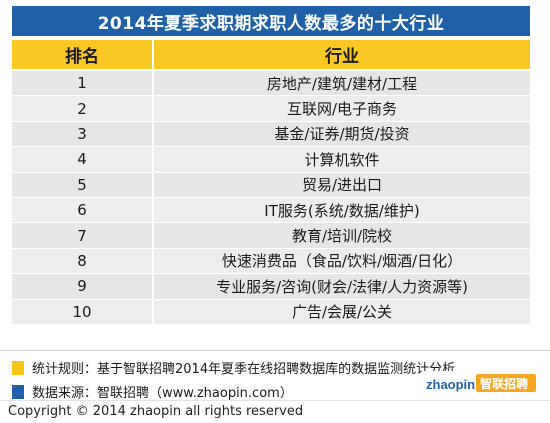  I want to click on footer-divider, so click(275, 400).